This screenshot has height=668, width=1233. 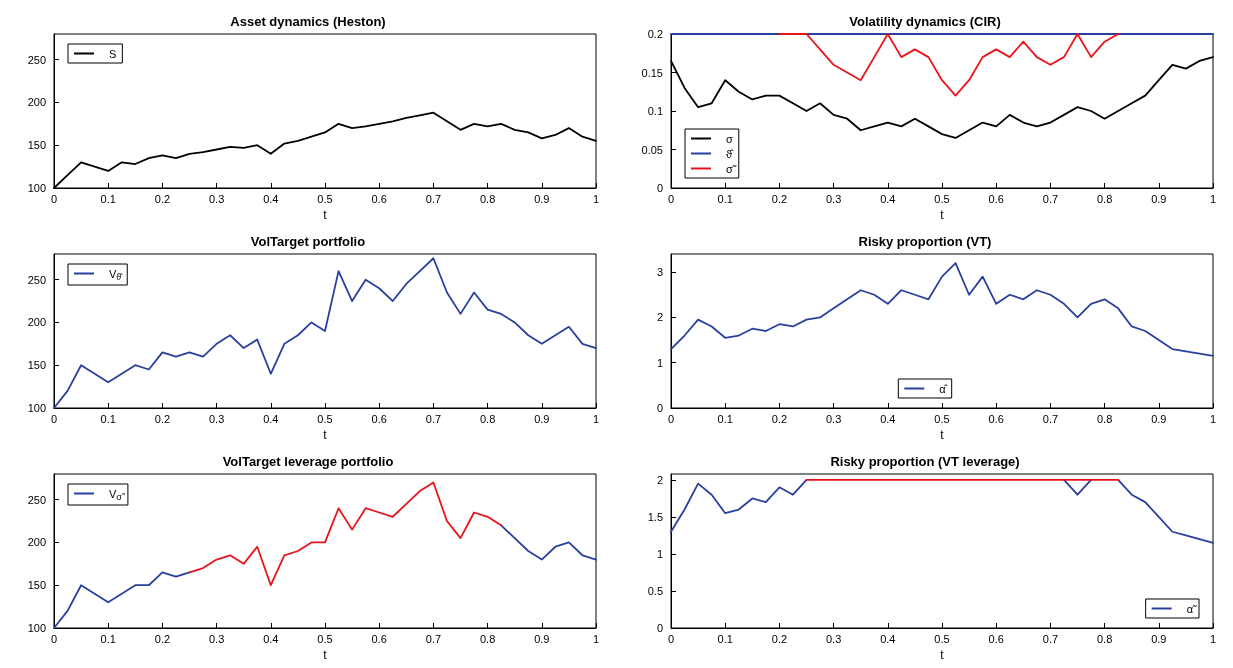 I want to click on legend-label: α̃, so click(x=1191, y=608).